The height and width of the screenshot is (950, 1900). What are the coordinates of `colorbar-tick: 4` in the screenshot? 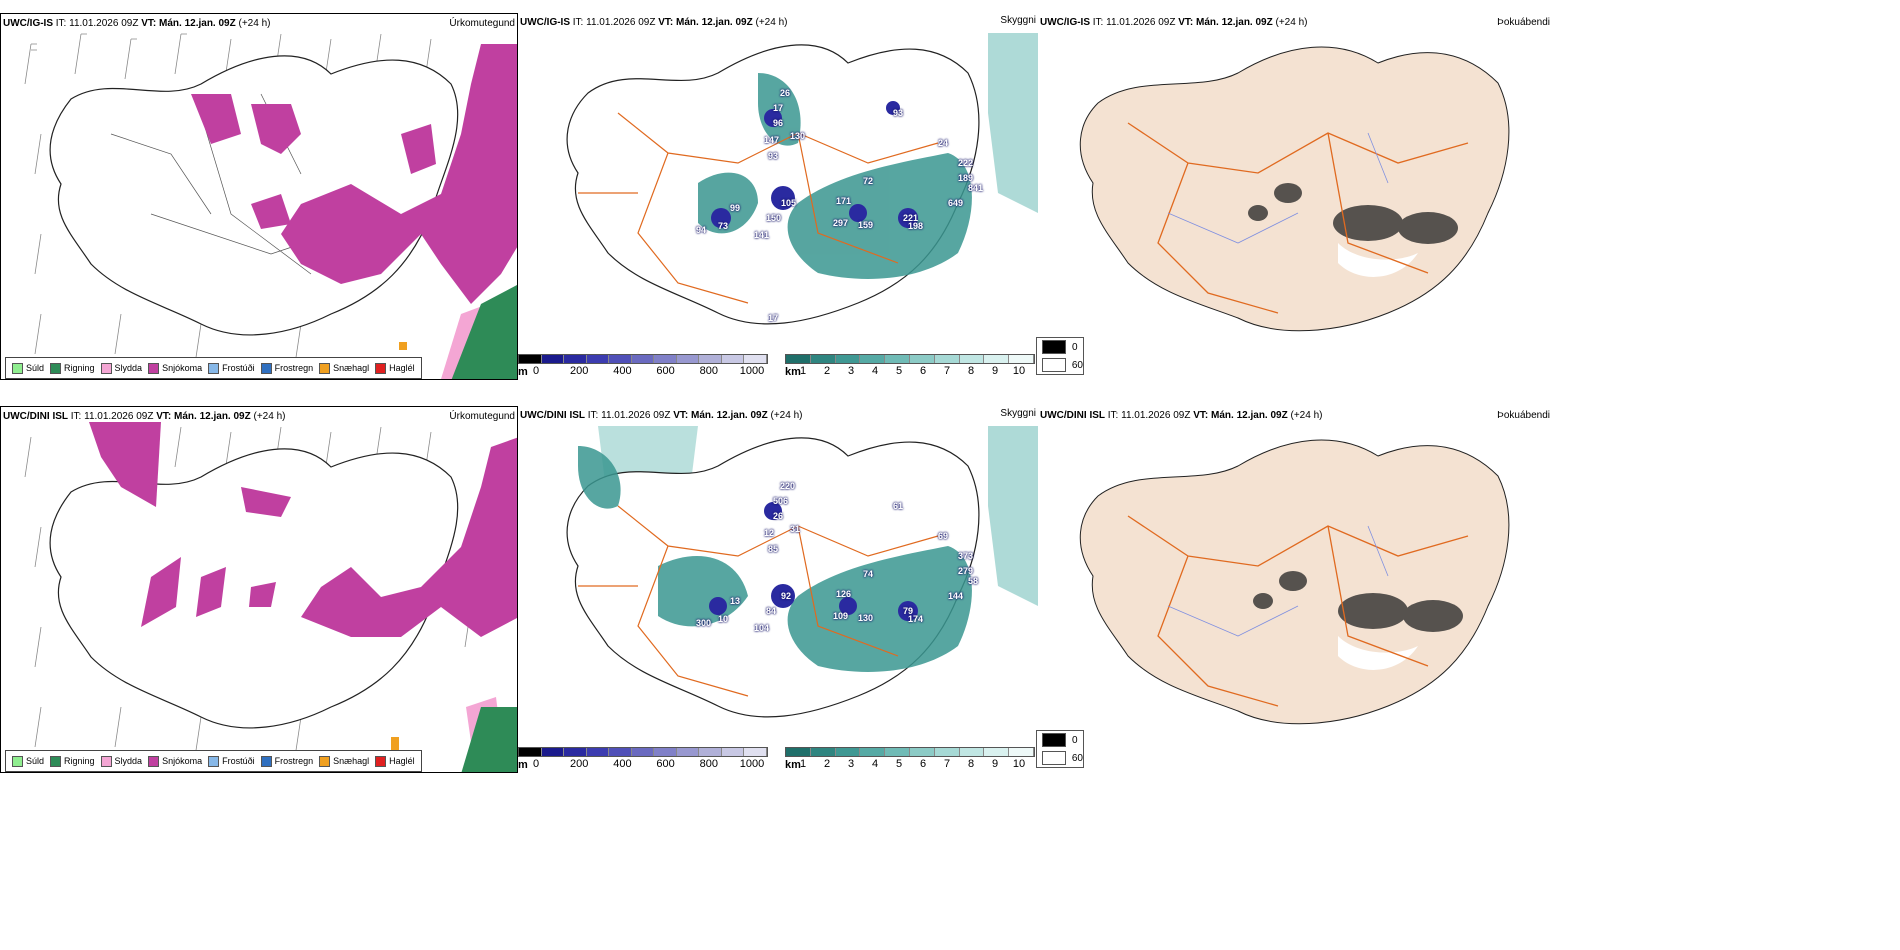 It's located at (875, 764).